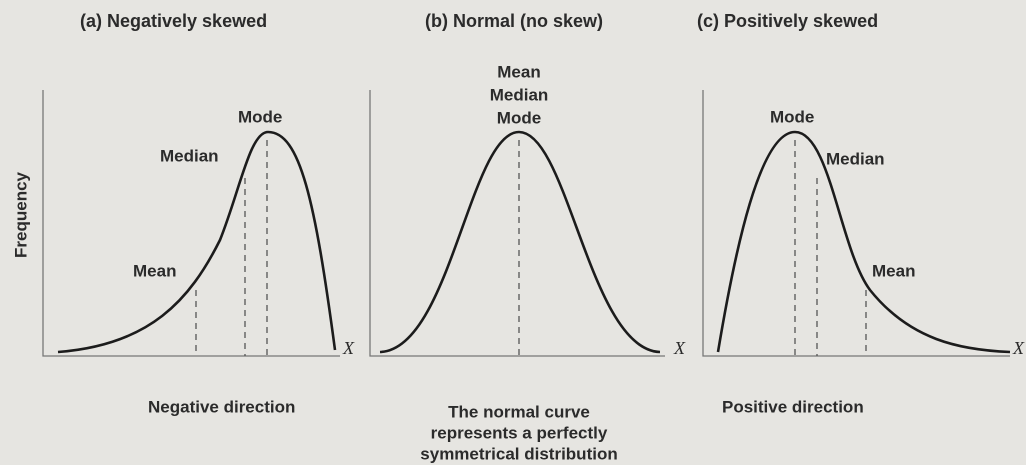 The image size is (1026, 465). Describe the element at coordinates (519, 411) in the screenshot. I see `caption: The normal curve` at that location.